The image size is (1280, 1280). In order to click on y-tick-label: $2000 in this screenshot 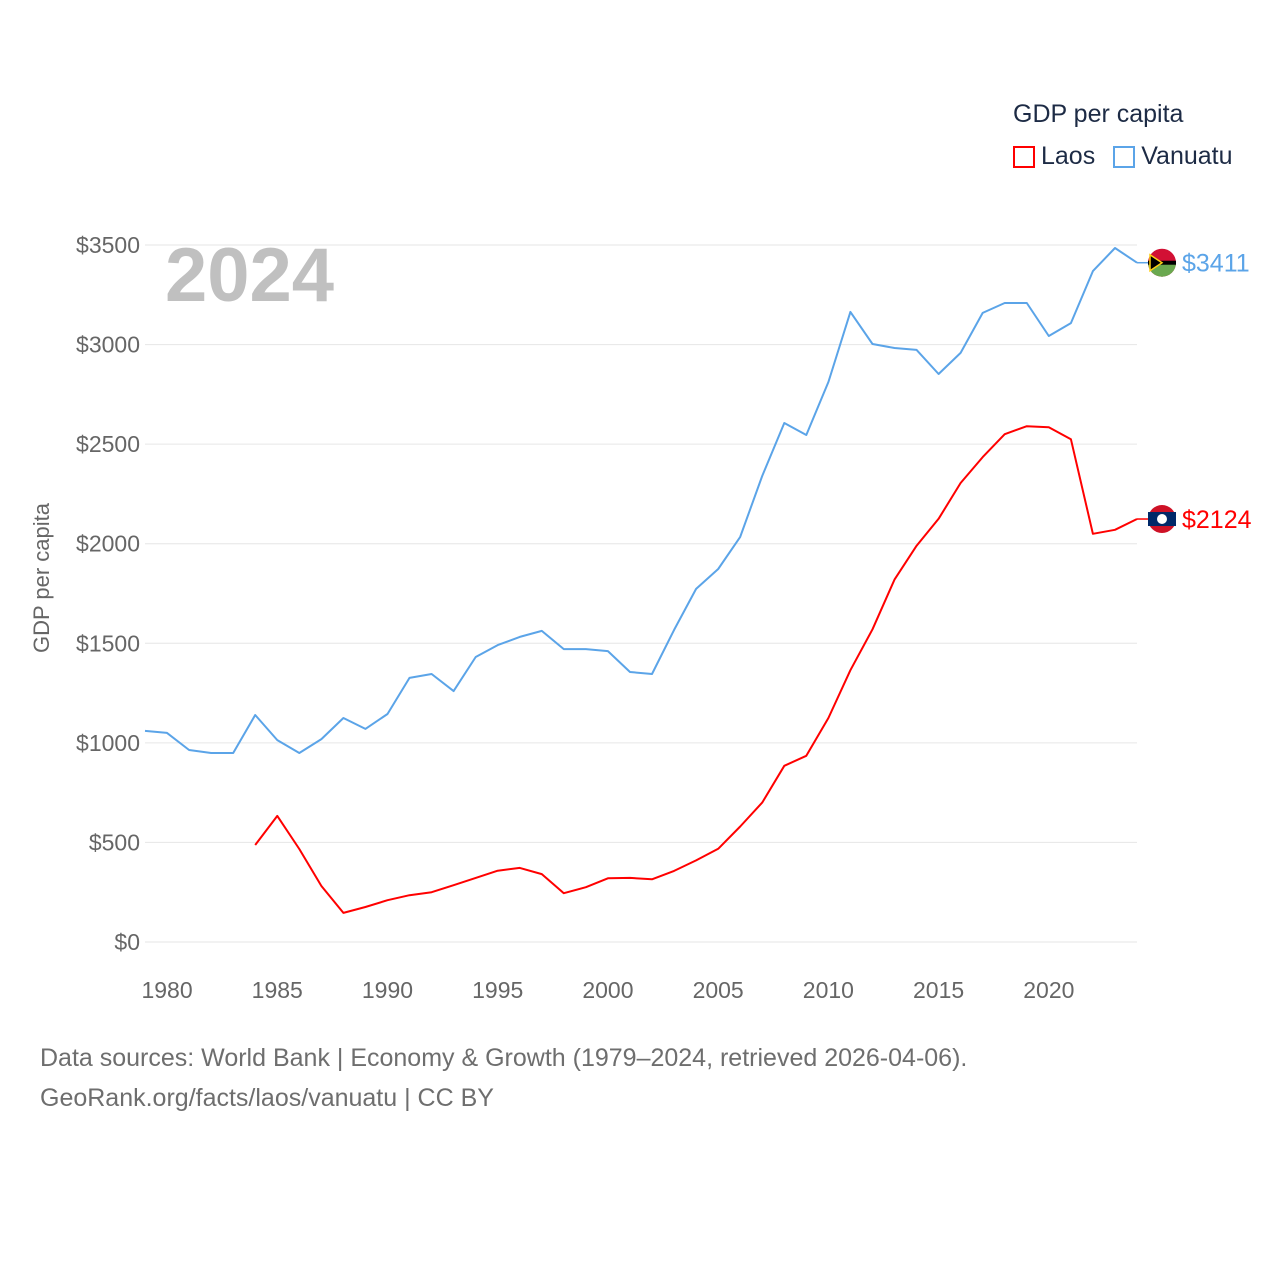, I will do `click(108, 544)`.